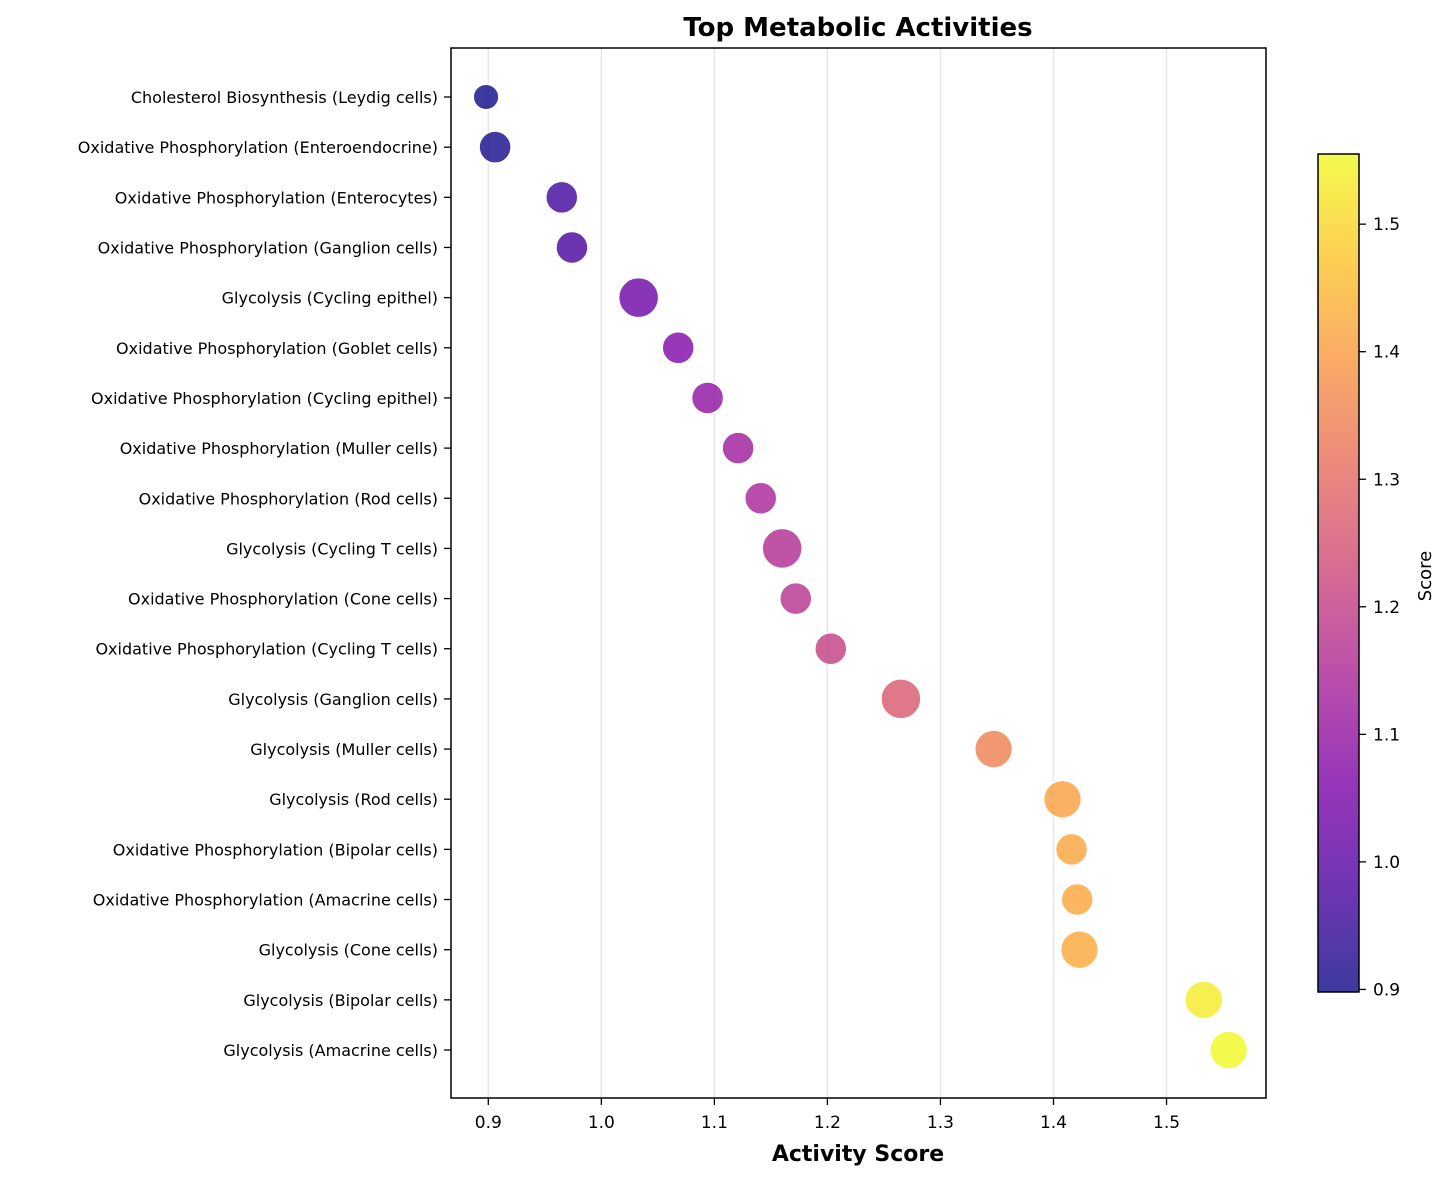 This screenshot has height=1180, width=1449. Describe the element at coordinates (940, 1123) in the screenshot. I see `x-tick-label: 1.3` at that location.